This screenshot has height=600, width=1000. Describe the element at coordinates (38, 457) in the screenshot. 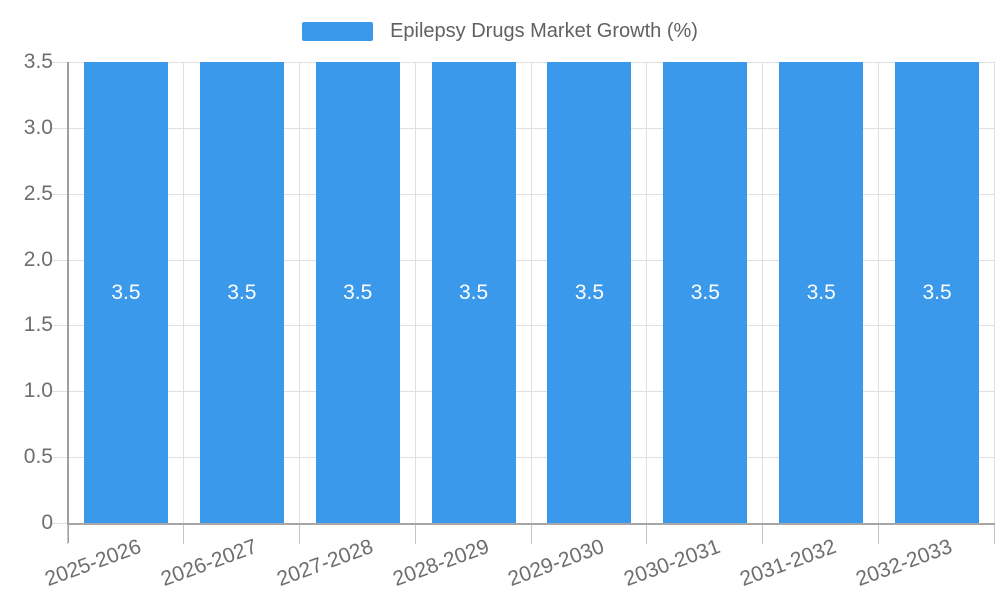

I see `y-tick-label: 0.5` at that location.